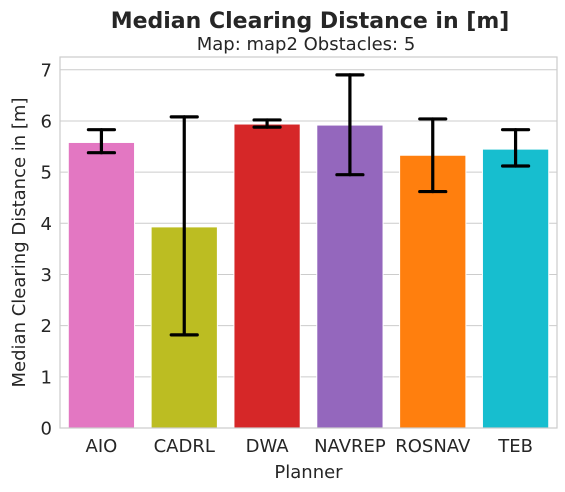 The height and width of the screenshot is (492, 565). Describe the element at coordinates (268, 446) in the screenshot. I see `x-tick-label: DWA` at that location.